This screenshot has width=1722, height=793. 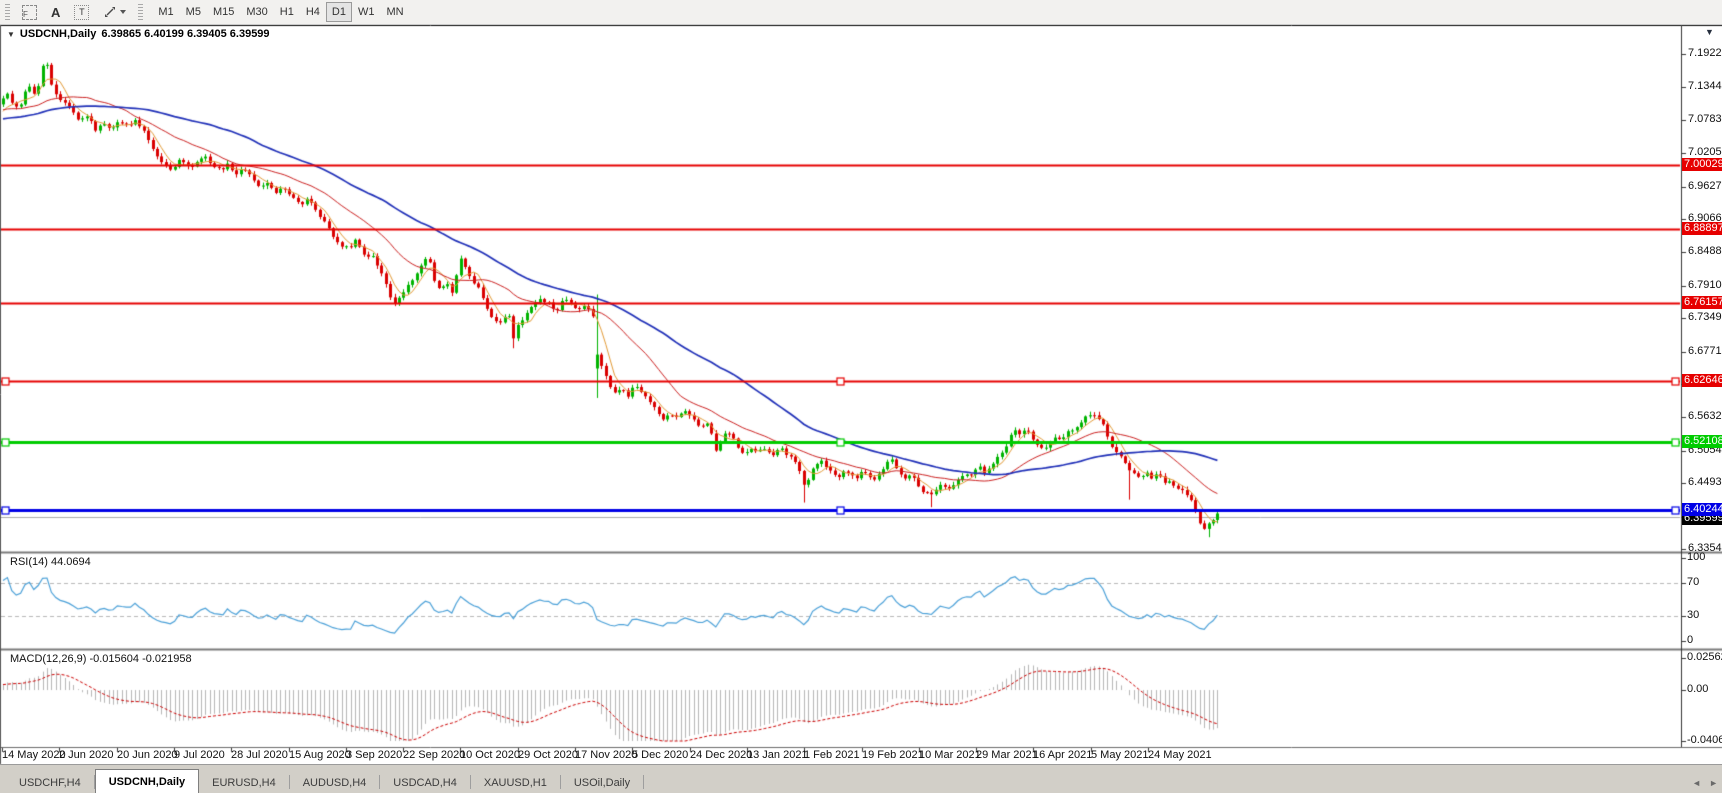 What do you see at coordinates (1702, 441) in the screenshot?
I see `price-line-label: 6.52108` at bounding box center [1702, 441].